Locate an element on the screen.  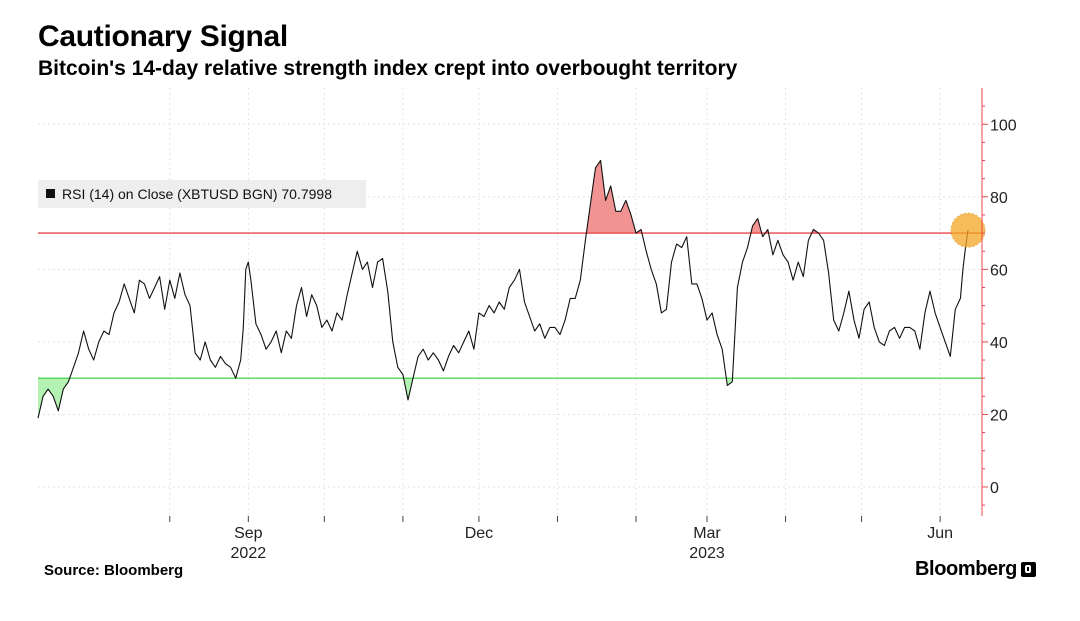
legend-box is located at coordinates (202, 194).